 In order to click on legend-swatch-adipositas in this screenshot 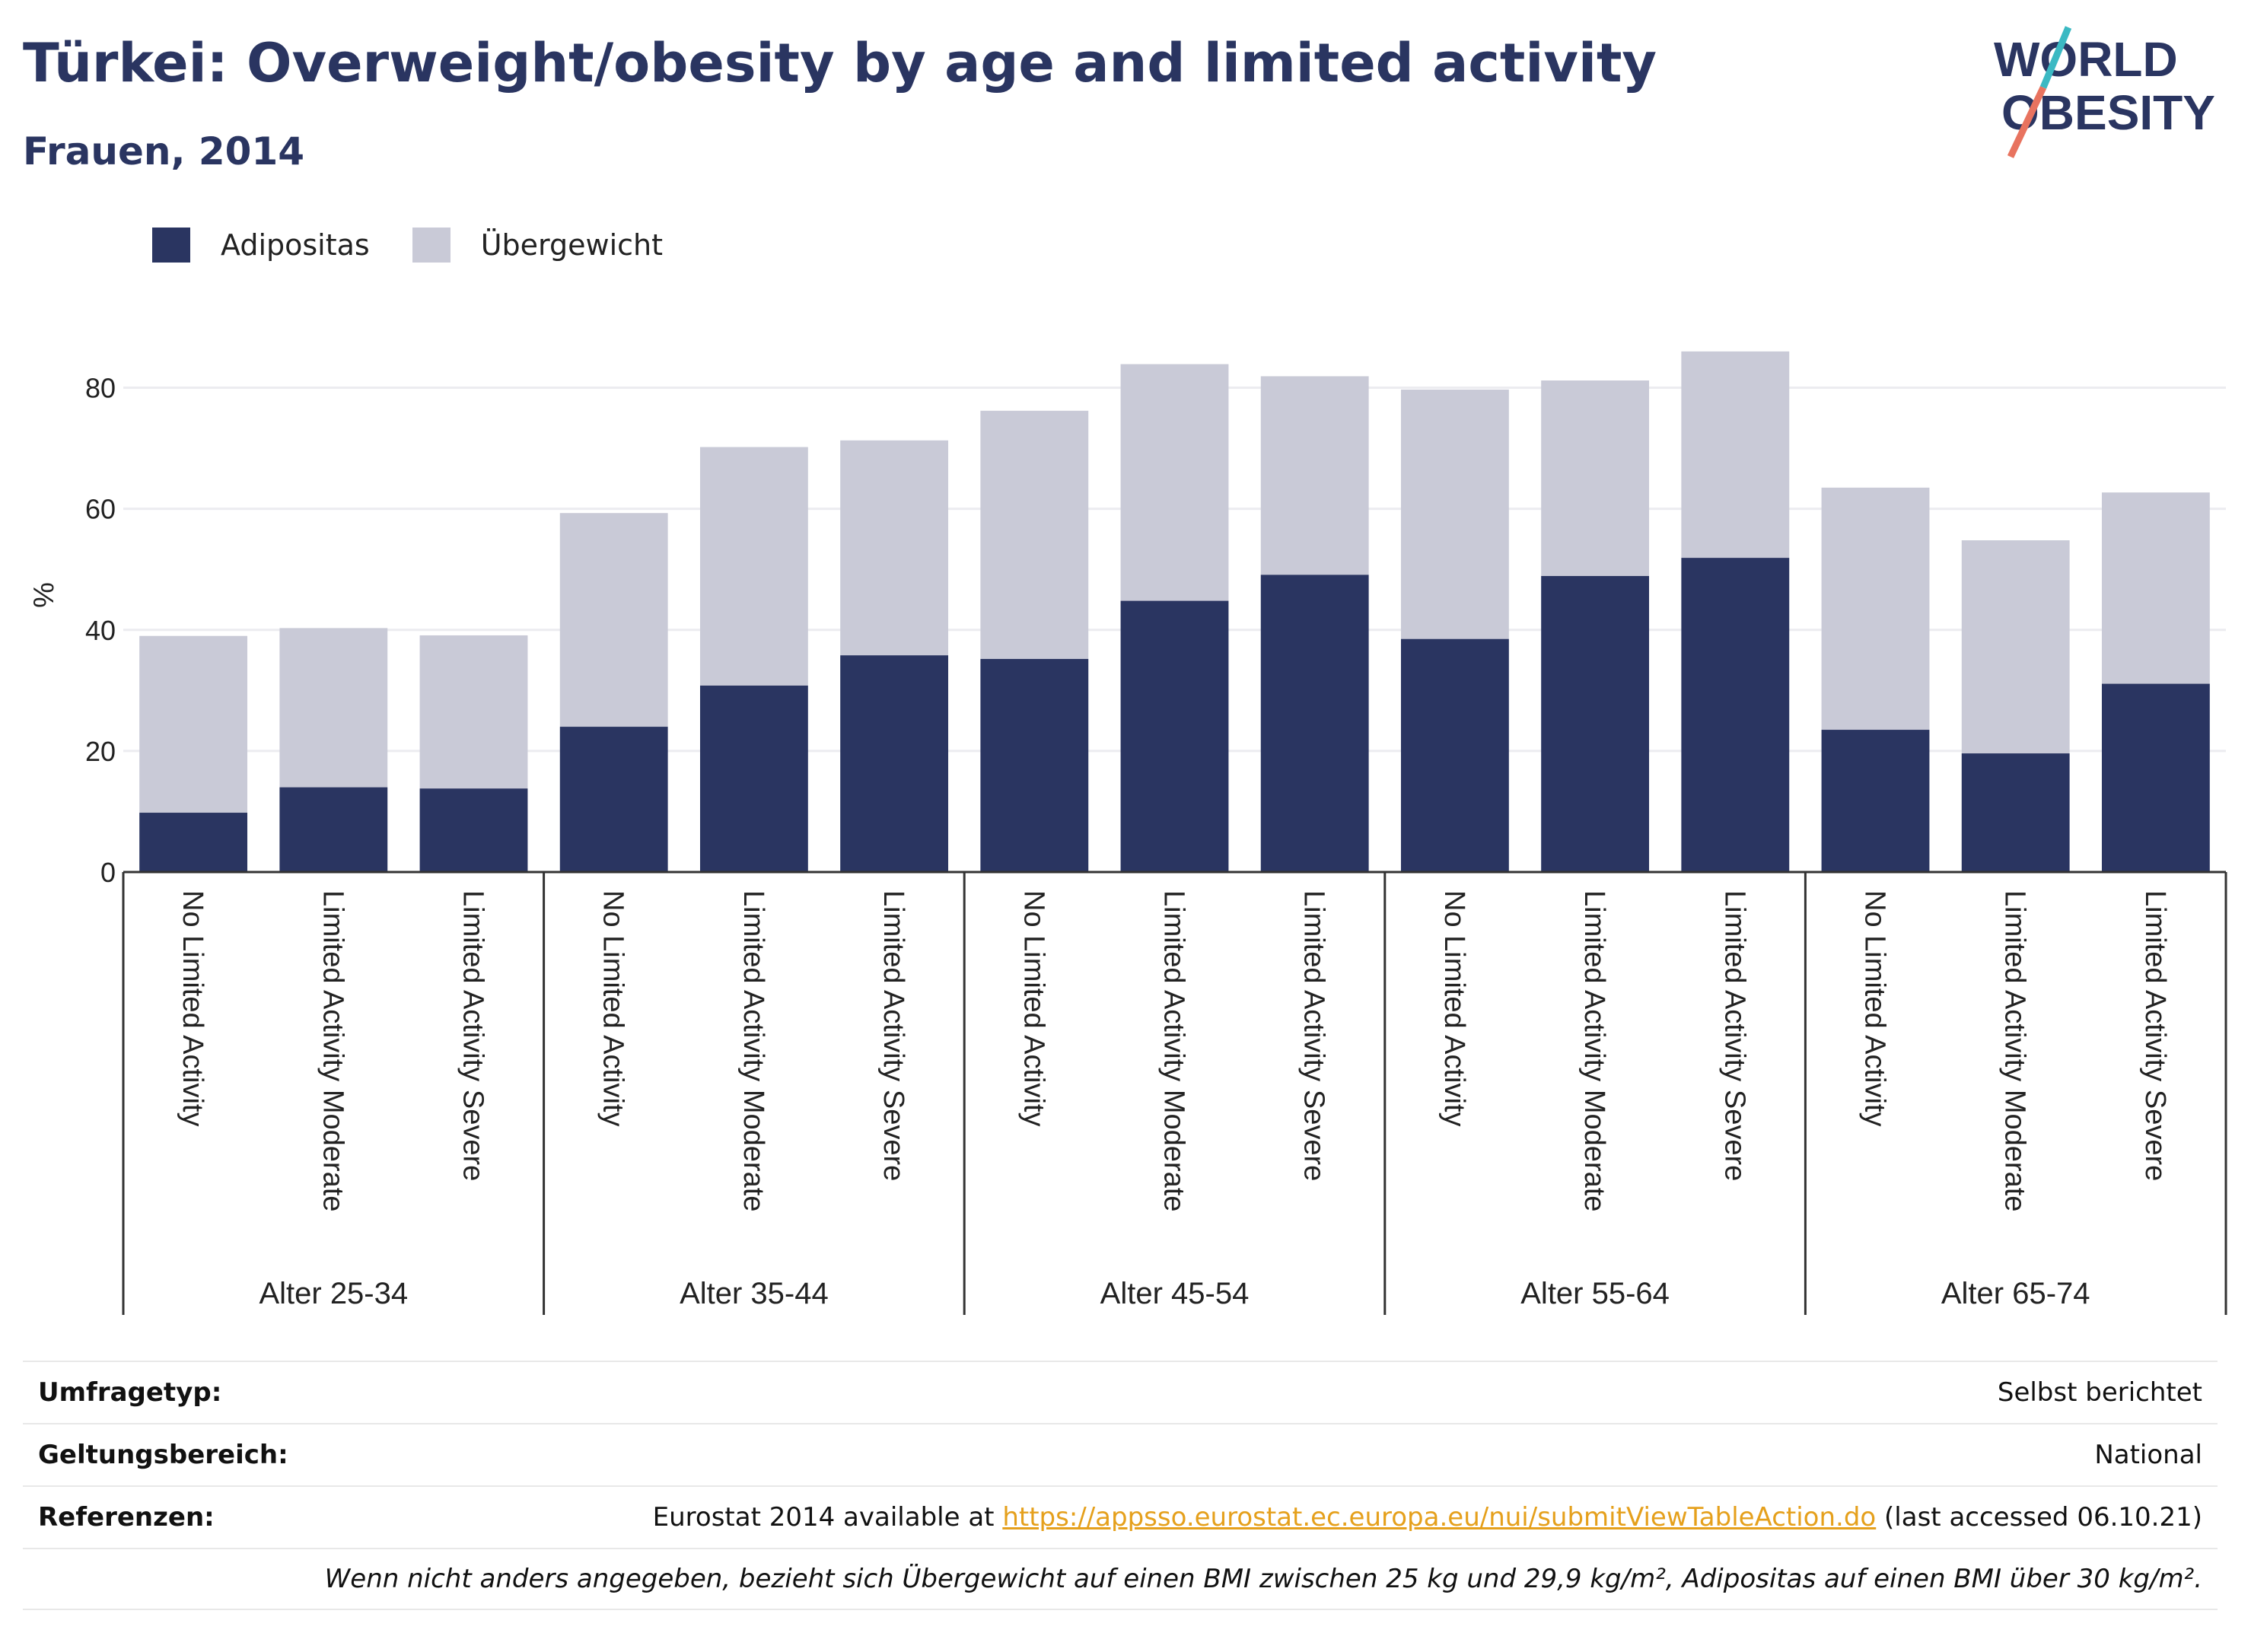, I will do `click(171, 245)`.